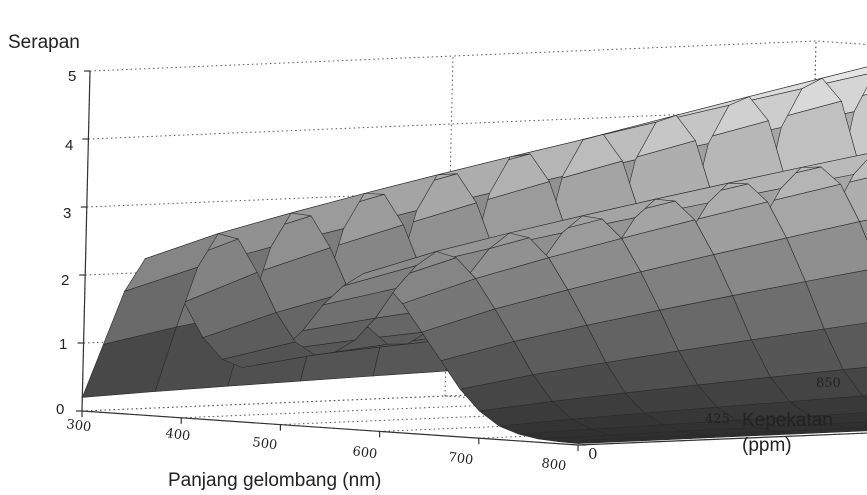 The height and width of the screenshot is (495, 867). What do you see at coordinates (65, 280) in the screenshot?
I see `z-tick-label: 2` at bounding box center [65, 280].